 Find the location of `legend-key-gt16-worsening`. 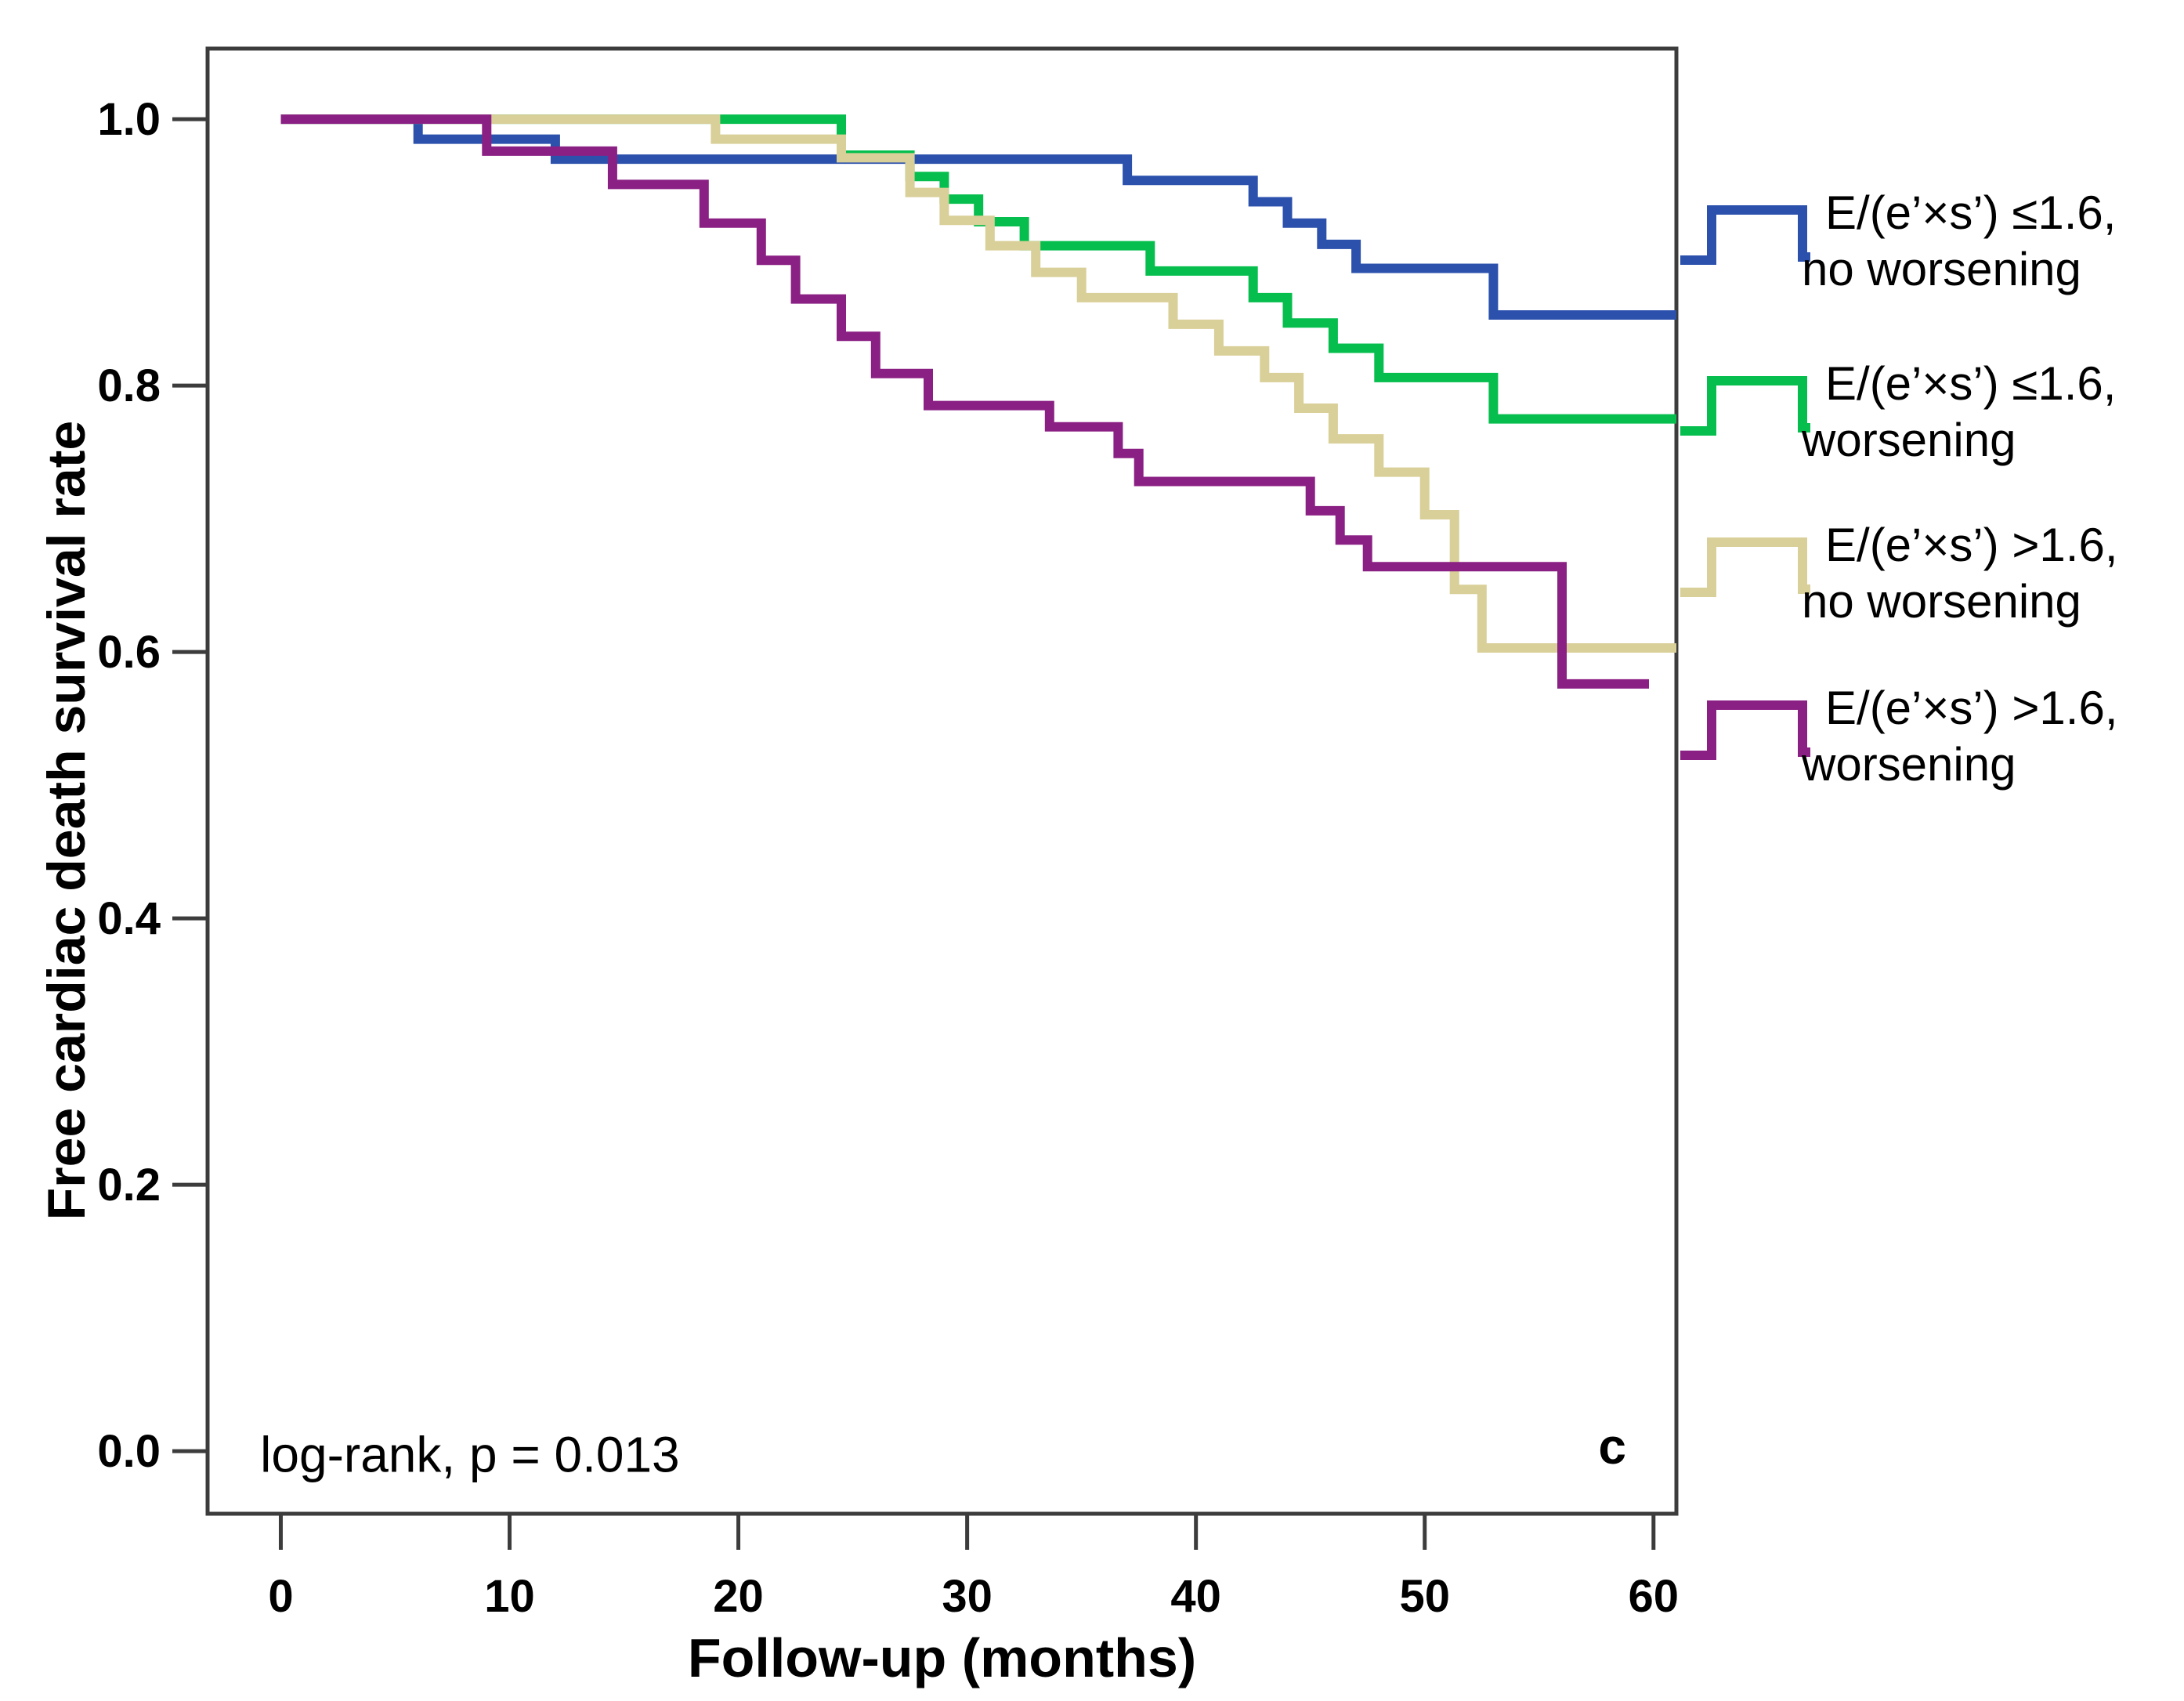

legend-key-gt16-worsening is located at coordinates (1745, 730).